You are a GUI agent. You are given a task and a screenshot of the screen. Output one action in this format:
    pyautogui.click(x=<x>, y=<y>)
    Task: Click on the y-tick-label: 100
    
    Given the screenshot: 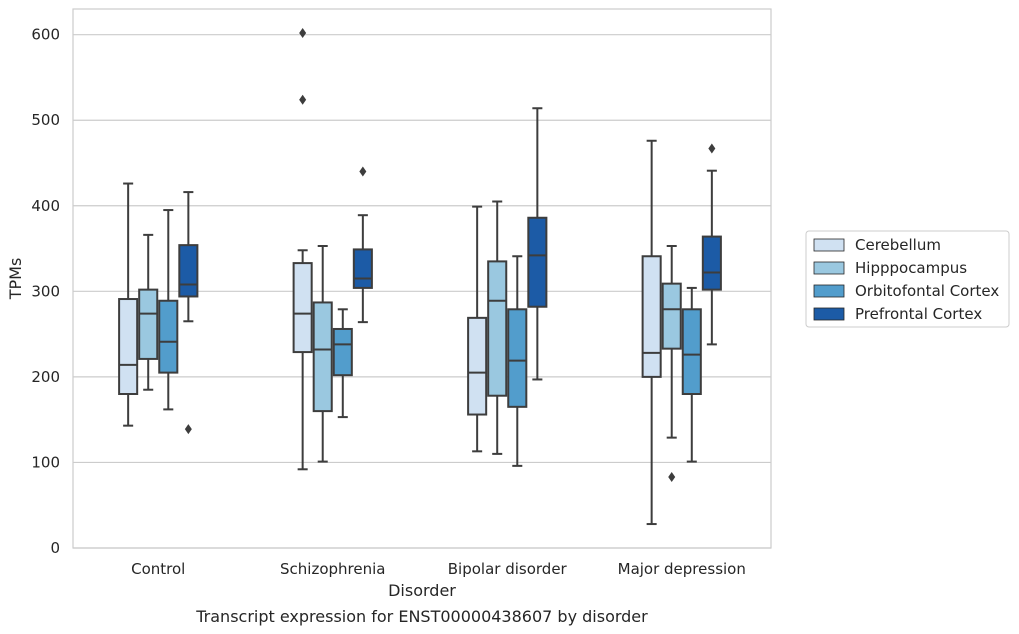 What is the action you would take?
    pyautogui.click(x=45, y=462)
    